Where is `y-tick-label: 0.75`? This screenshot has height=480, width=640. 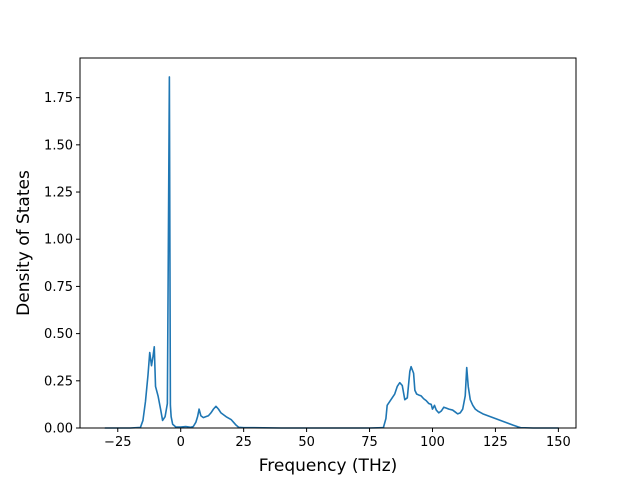
y-tick-label: 0.75 is located at coordinates (58, 287).